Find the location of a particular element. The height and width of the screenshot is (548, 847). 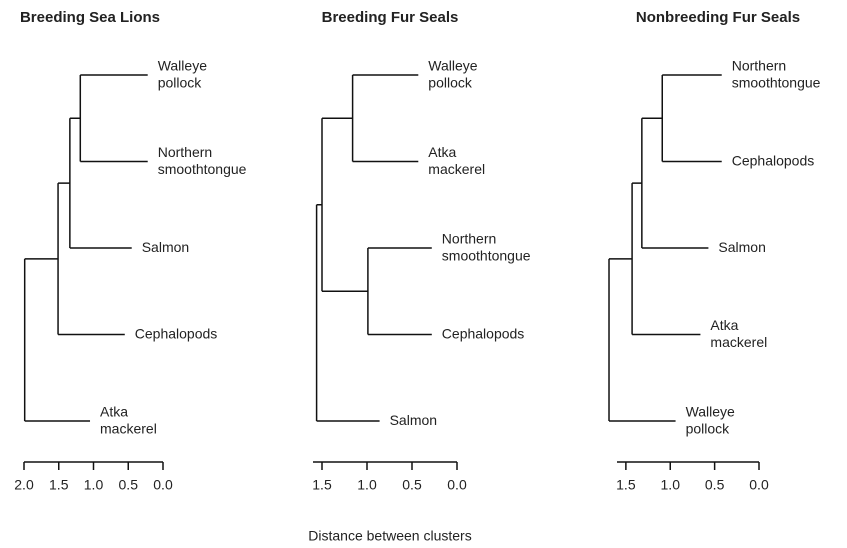

x-axis-label: Distance between clusters is located at coordinates (389, 536).